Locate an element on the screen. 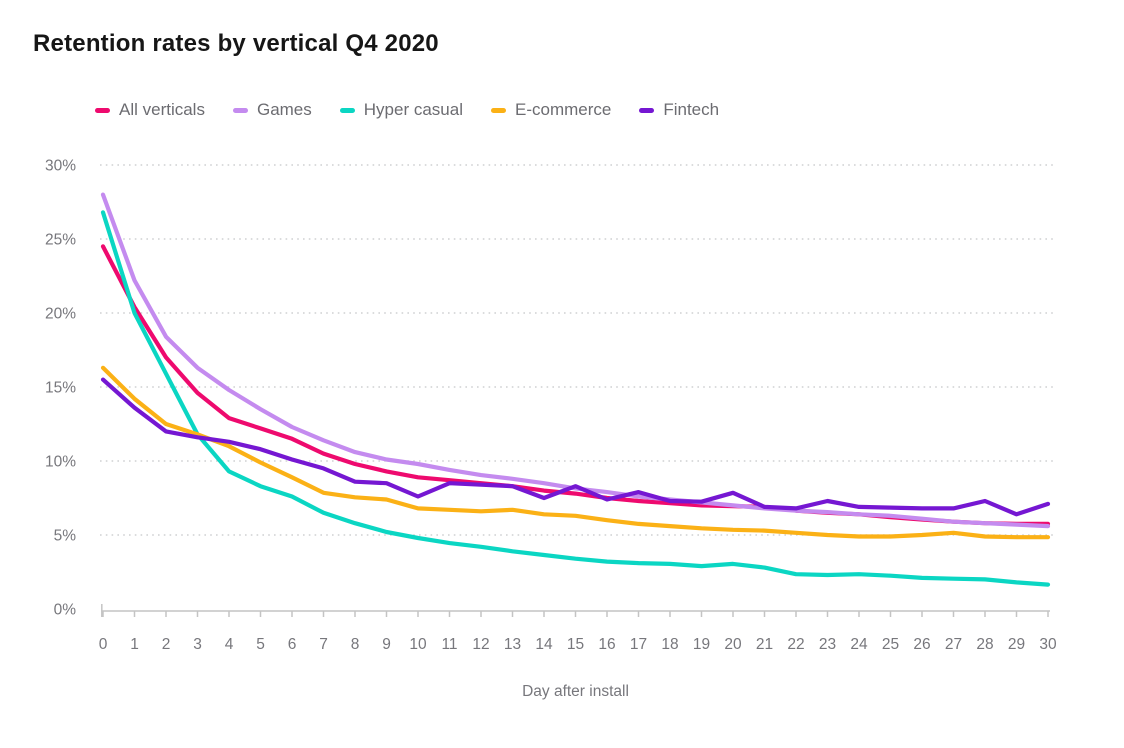 The height and width of the screenshot is (748, 1124). x-axis-tick-label: 24 is located at coordinates (859, 644).